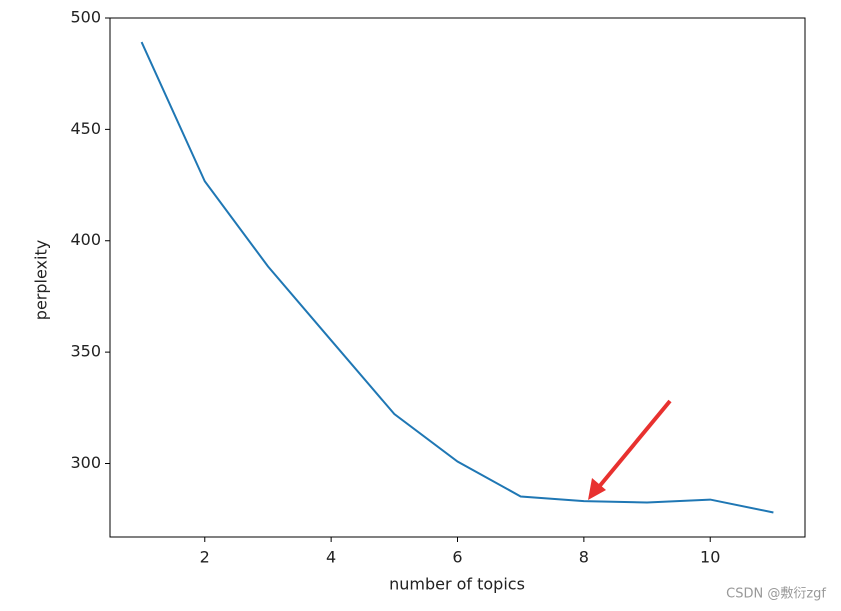 This screenshot has width=841, height=611. I want to click on x-tick-label: 4, so click(331, 557).